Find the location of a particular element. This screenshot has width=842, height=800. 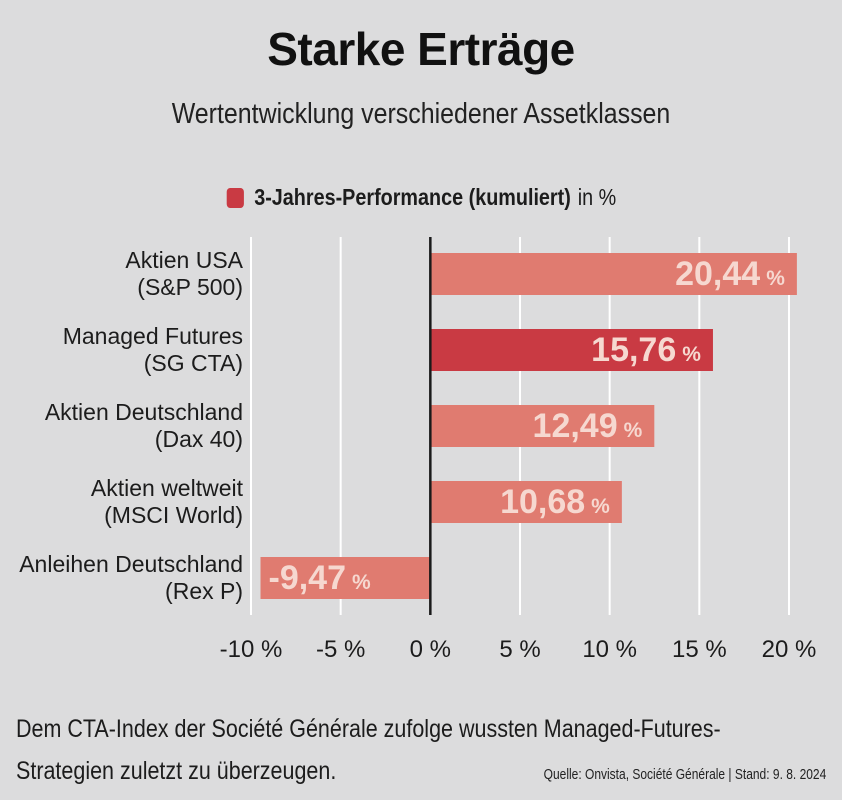

category-label: Aktien weltweit is located at coordinates (167, 488).